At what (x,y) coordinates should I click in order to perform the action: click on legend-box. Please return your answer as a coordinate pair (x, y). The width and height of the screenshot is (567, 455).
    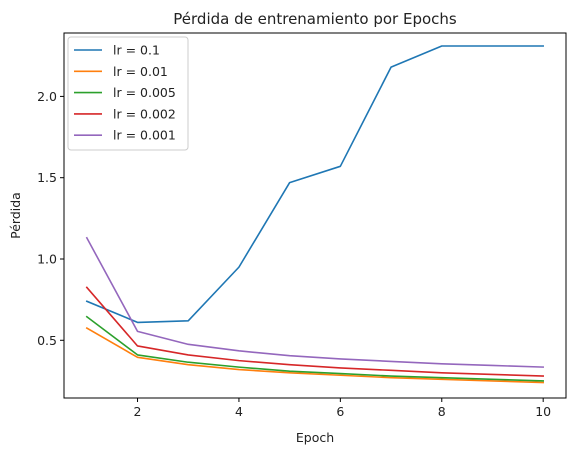
    Looking at the image, I should click on (128, 93).